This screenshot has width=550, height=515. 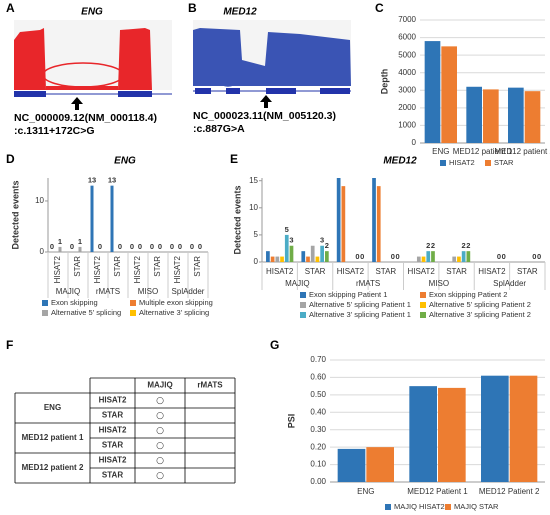 I want to click on group-label: SplAdder, so click(x=188, y=291).